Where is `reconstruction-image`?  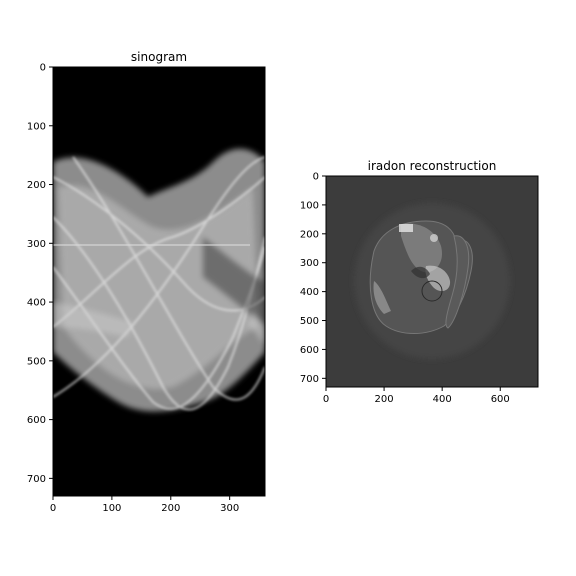 reconstruction-image is located at coordinates (432, 281).